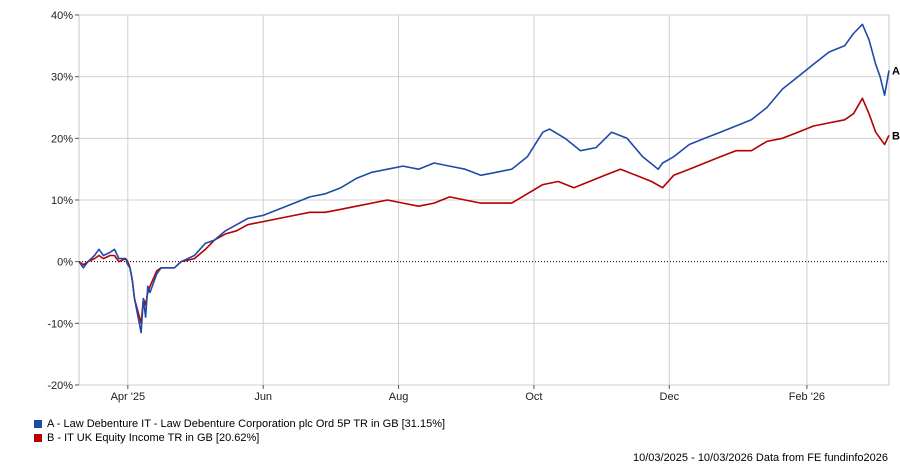 The image size is (900, 467). Describe the element at coordinates (399, 397) in the screenshot. I see `tick-label-x: Aug` at that location.